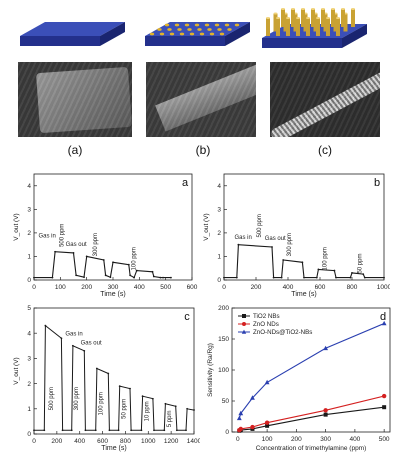  What do you see at coordinates (223, 339) in the screenshot?
I see `y-tick-label: 150` at bounding box center [223, 339].